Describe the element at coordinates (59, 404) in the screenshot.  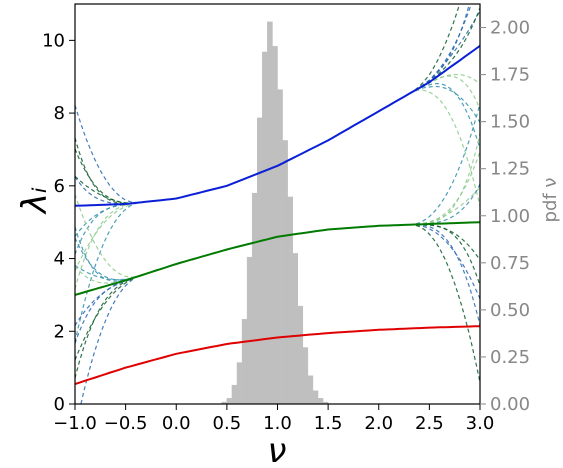
I see `y-tick-label: 0` at that location.